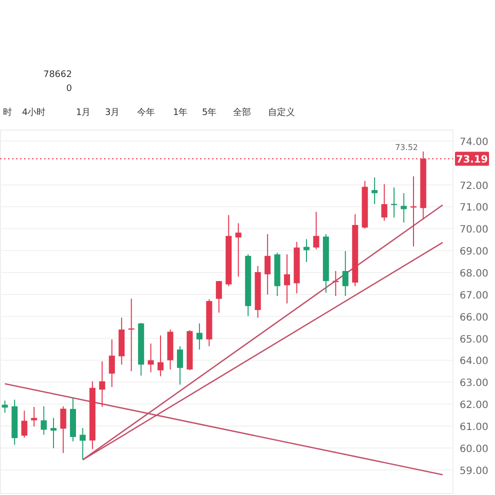  Describe the element at coordinates (242, 112) in the screenshot. I see `text: 全部` at that location.